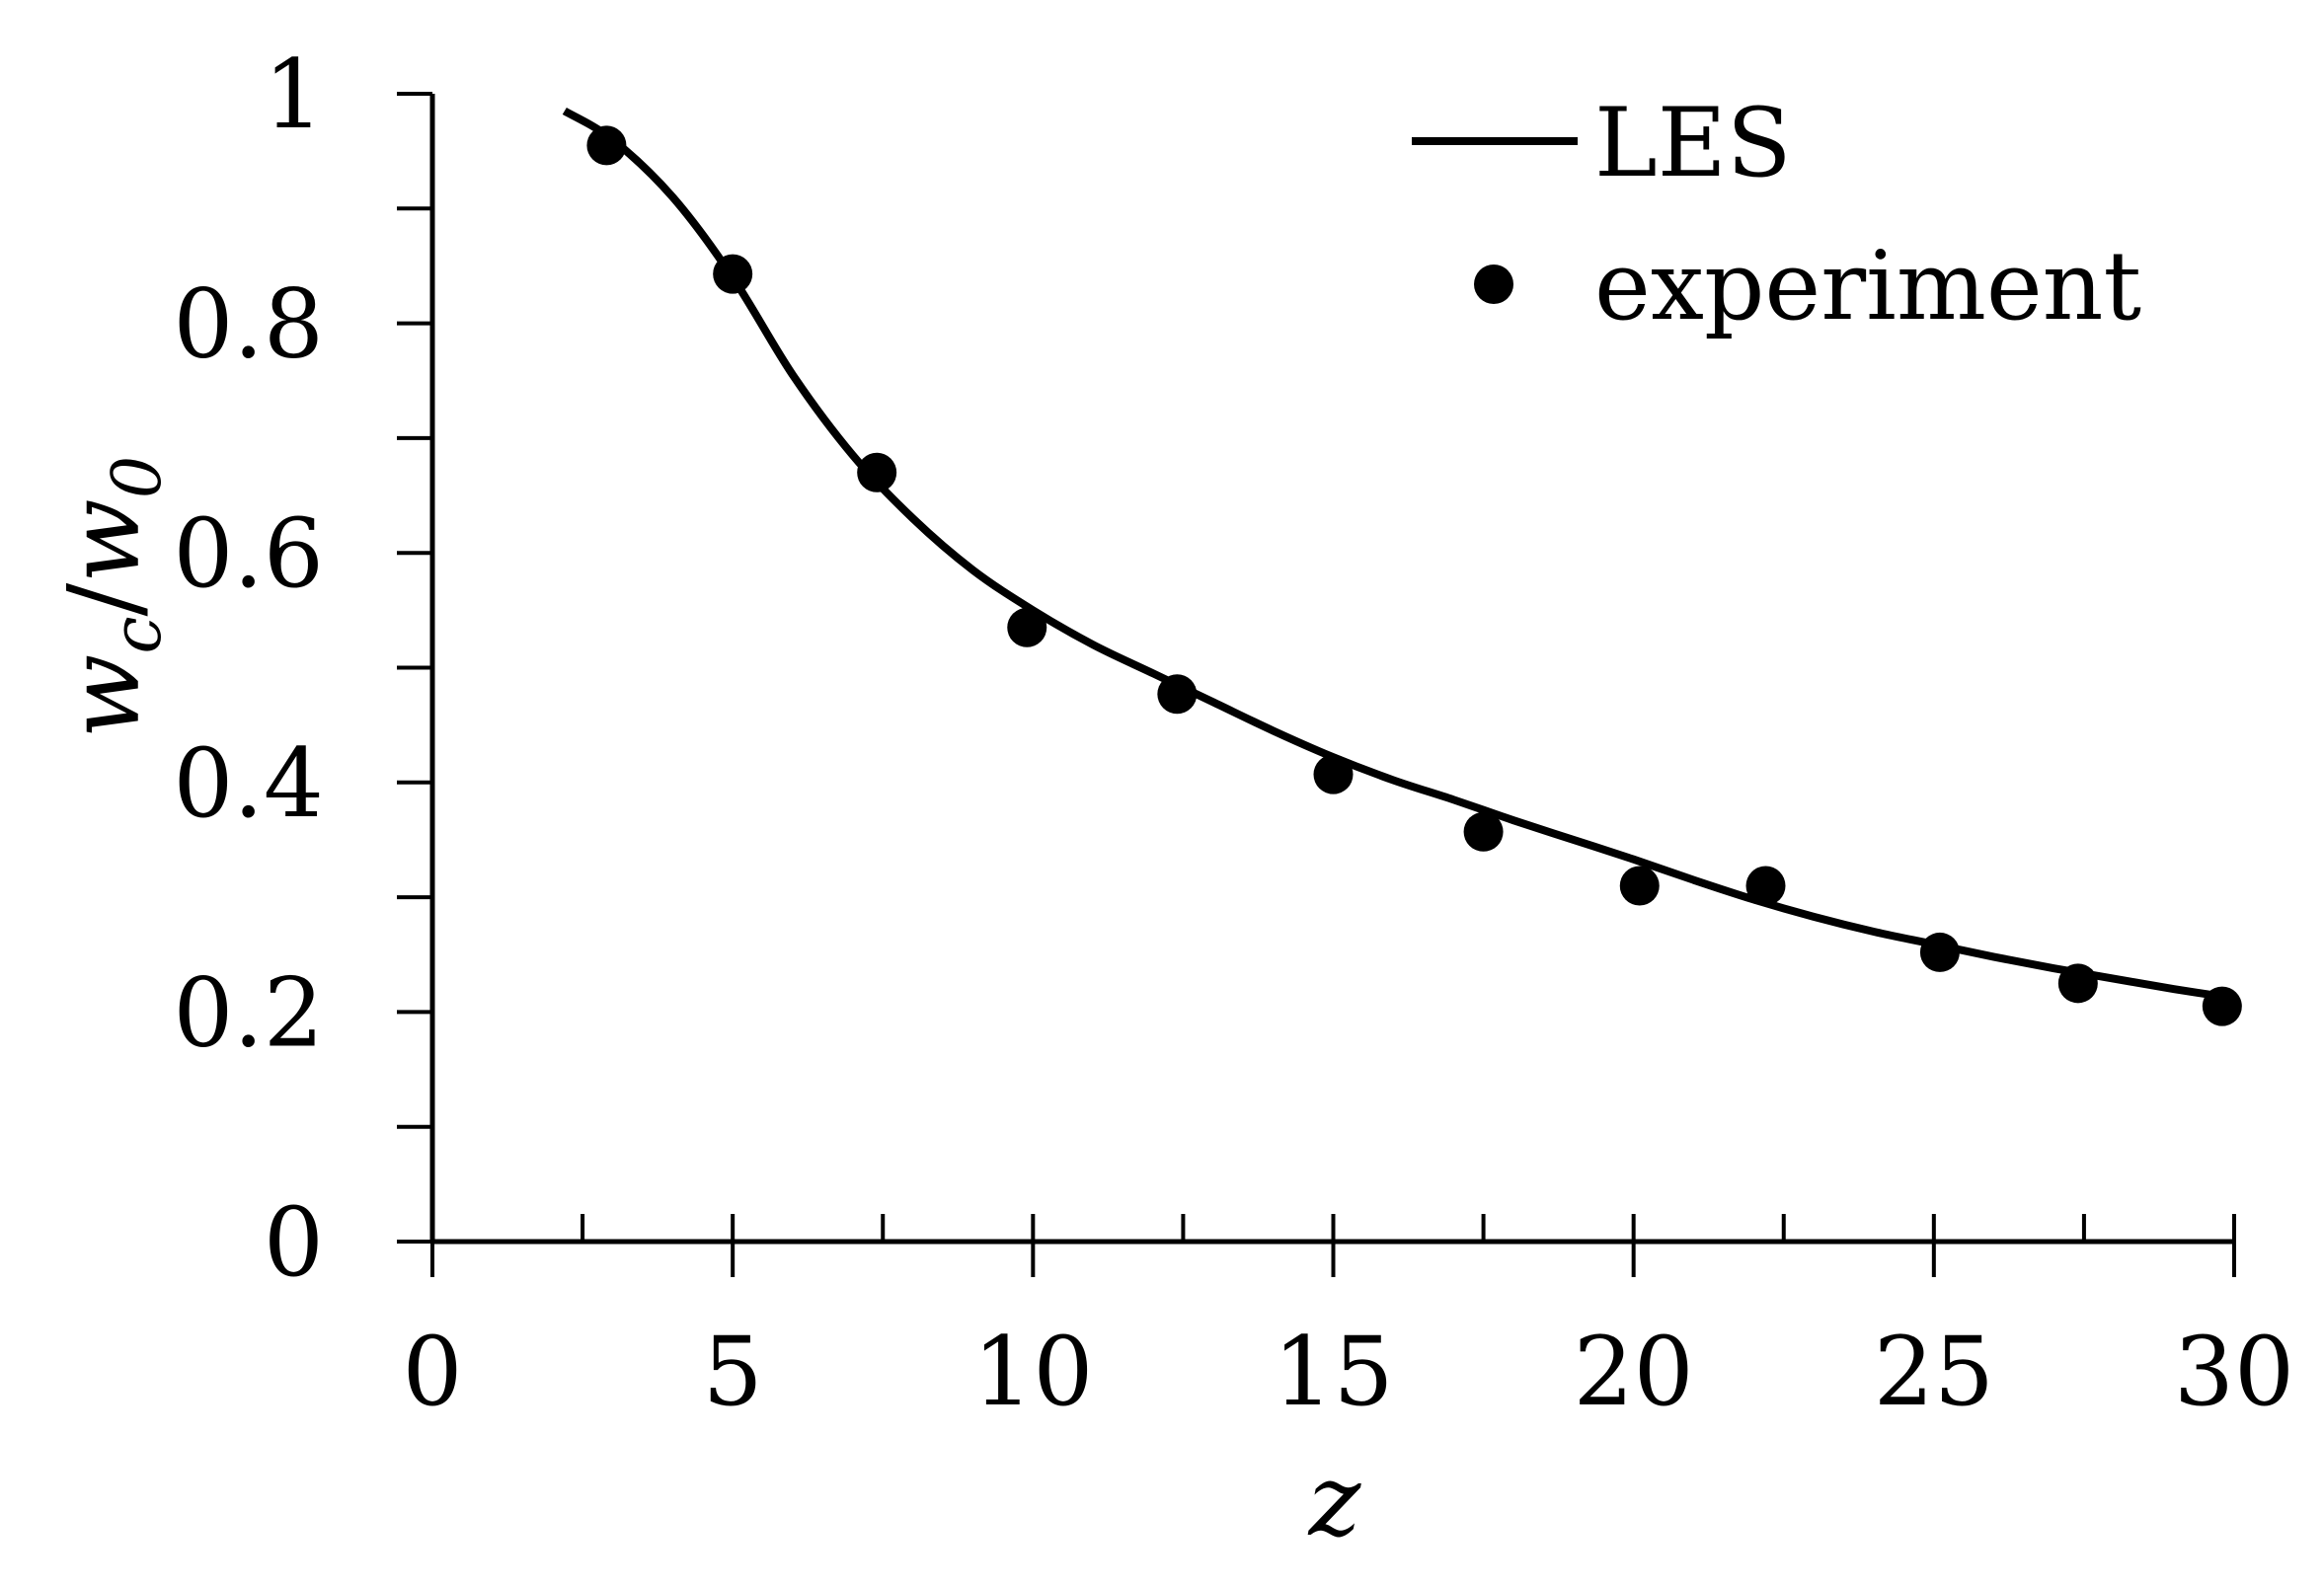 This screenshot has height=1588, width=2324. I want to click on legend-label-experiment: experiment, so click(1867, 286).